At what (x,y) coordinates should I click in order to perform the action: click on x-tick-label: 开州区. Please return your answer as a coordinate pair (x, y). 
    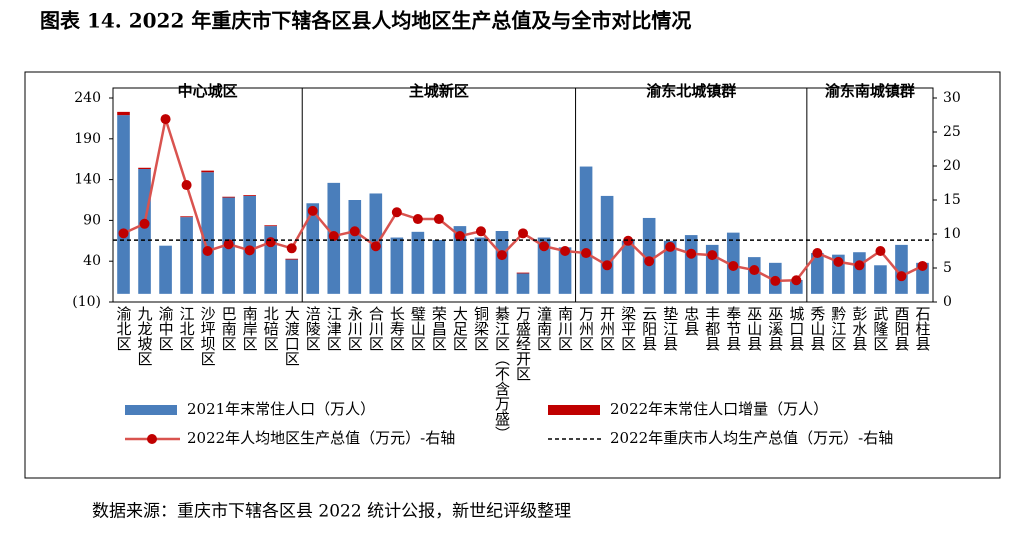
    Looking at the image, I should click on (607, 328).